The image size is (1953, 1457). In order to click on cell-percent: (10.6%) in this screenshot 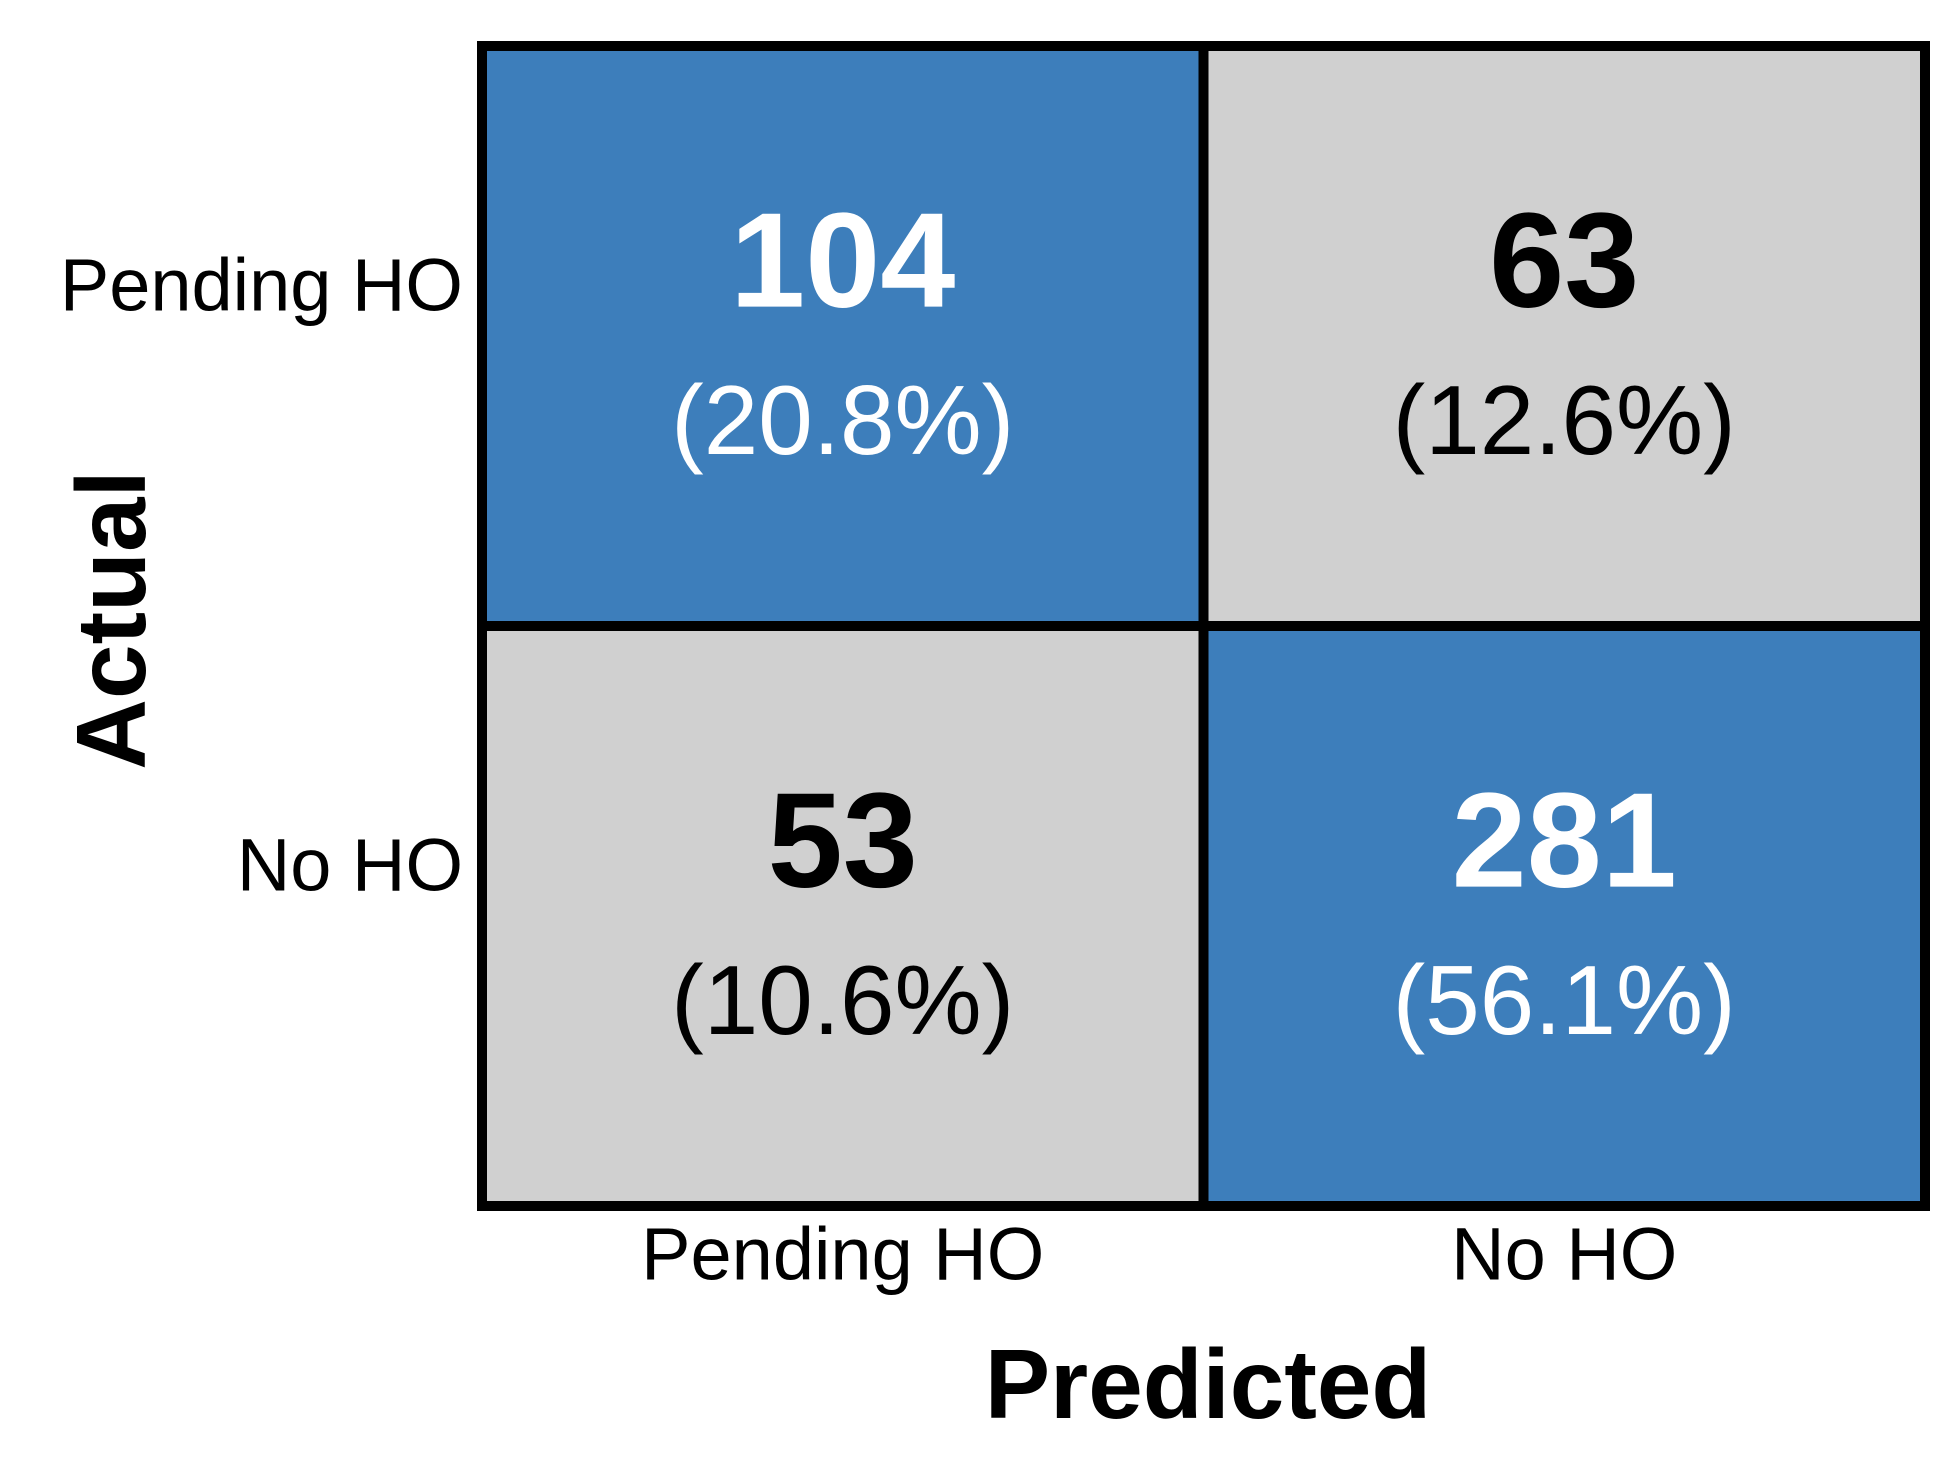, I will do `click(842, 1000)`.